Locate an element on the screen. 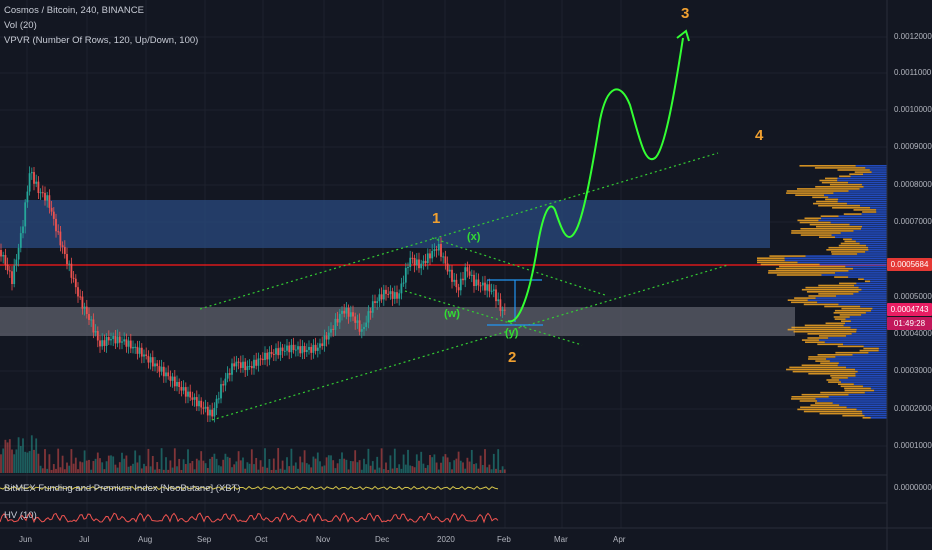 Image resolution: width=932 pixels, height=550 pixels. resistance-zone is located at coordinates (385, 224).